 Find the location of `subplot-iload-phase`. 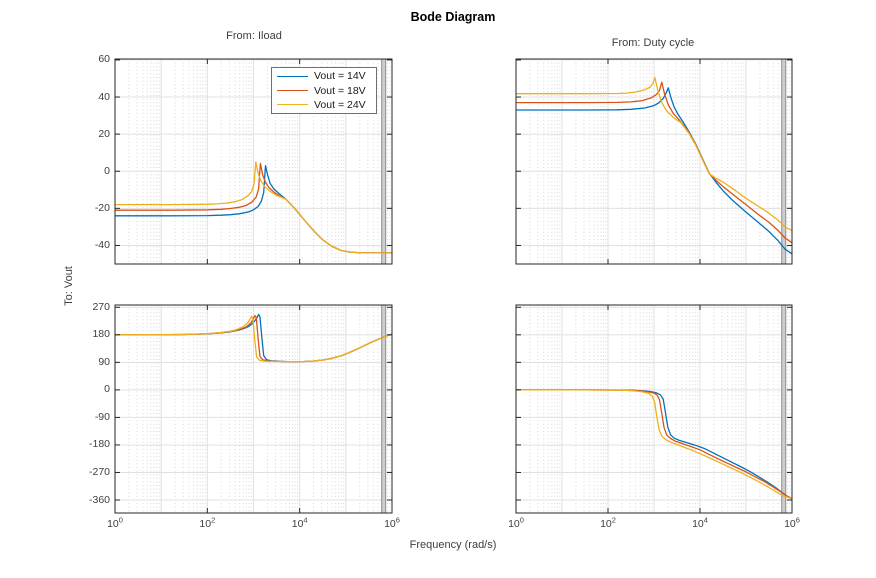

subplot-iload-phase is located at coordinates (253, 409).